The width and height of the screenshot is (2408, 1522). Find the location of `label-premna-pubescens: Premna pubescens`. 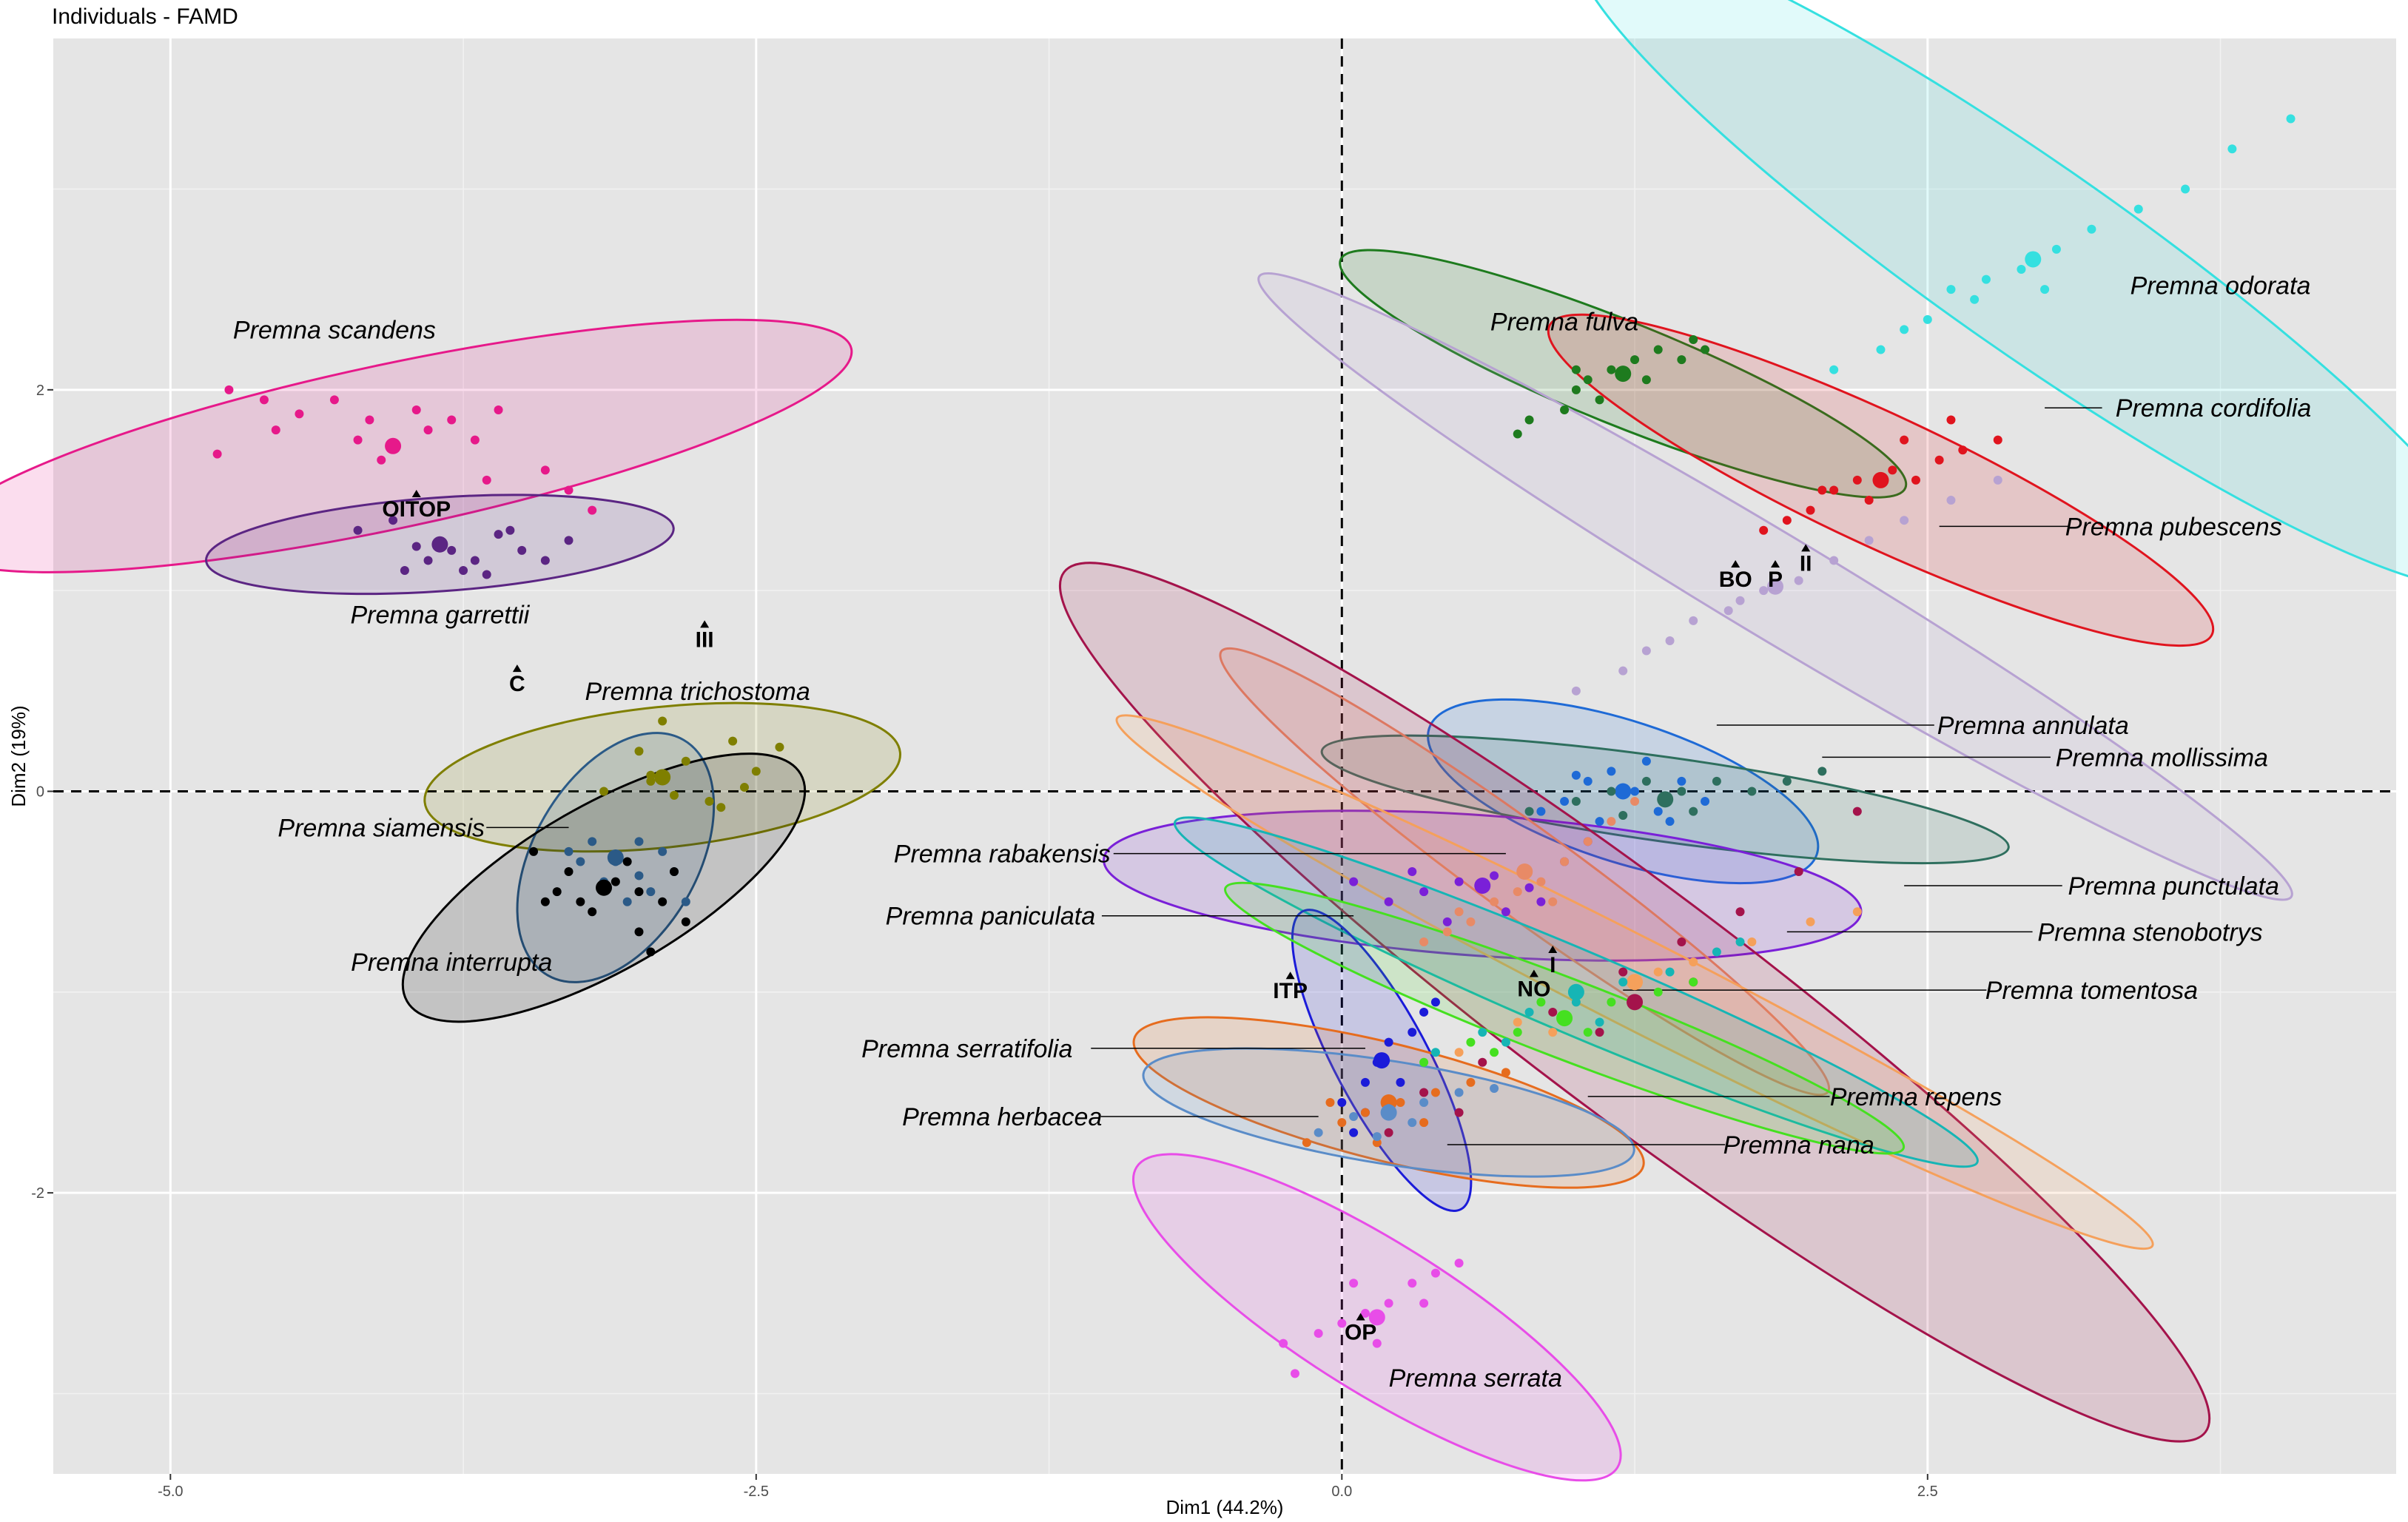

label-premna-pubescens: Premna pubescens is located at coordinates (2173, 527).